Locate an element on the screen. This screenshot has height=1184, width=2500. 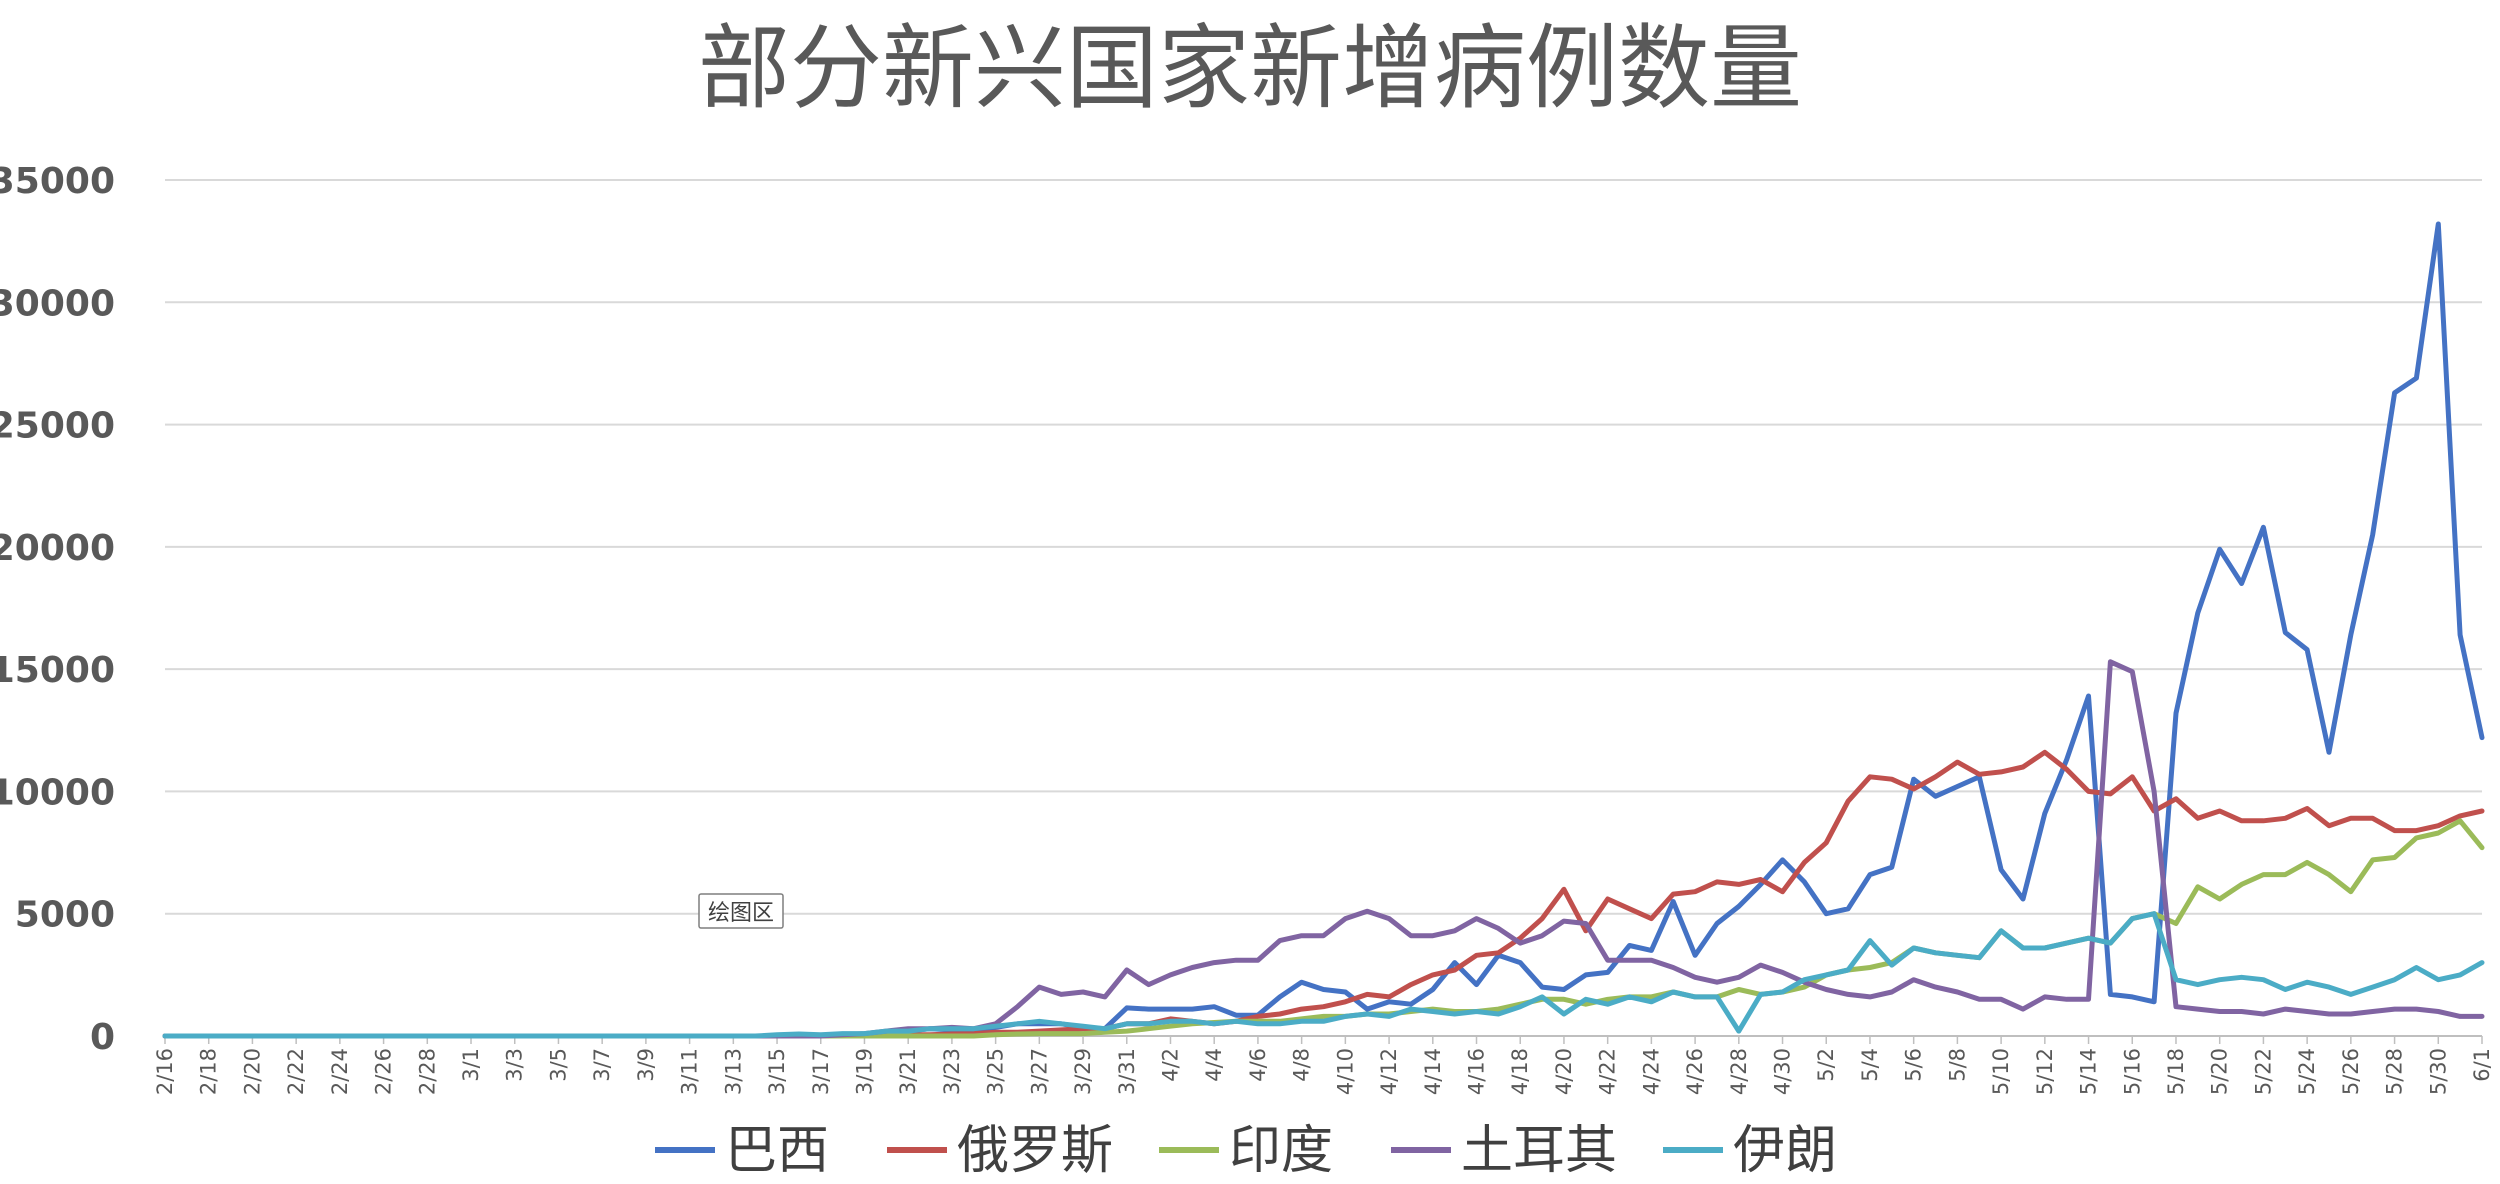
x-tick-label: 4/26 is located at coordinates (1695, 1071).